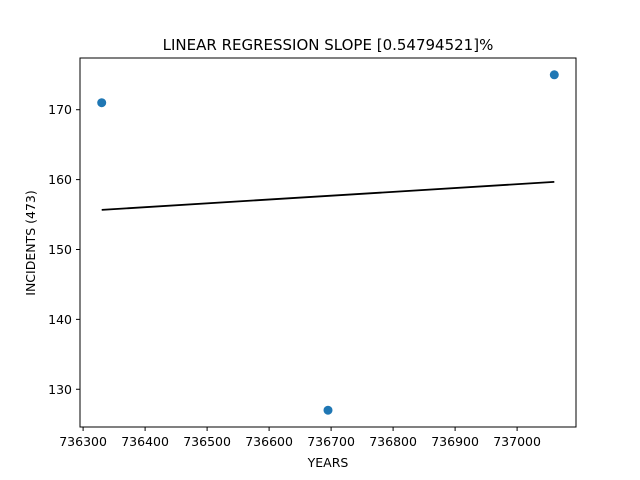 The height and width of the screenshot is (480, 640). What do you see at coordinates (30, 242) in the screenshot?
I see `y-axis-label: INCIDENTS (473)` at bounding box center [30, 242].